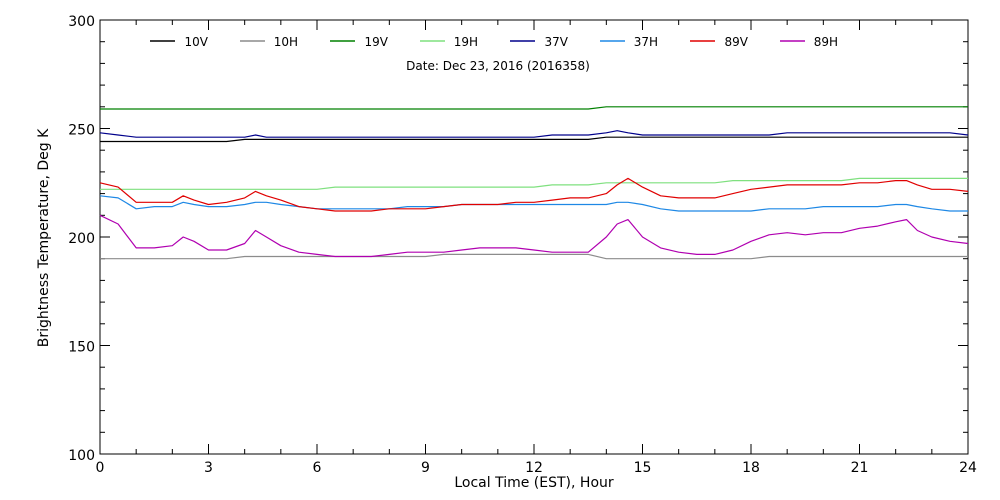  What do you see at coordinates (197, 42) in the screenshot?
I see `legend-label: 10V` at bounding box center [197, 42].